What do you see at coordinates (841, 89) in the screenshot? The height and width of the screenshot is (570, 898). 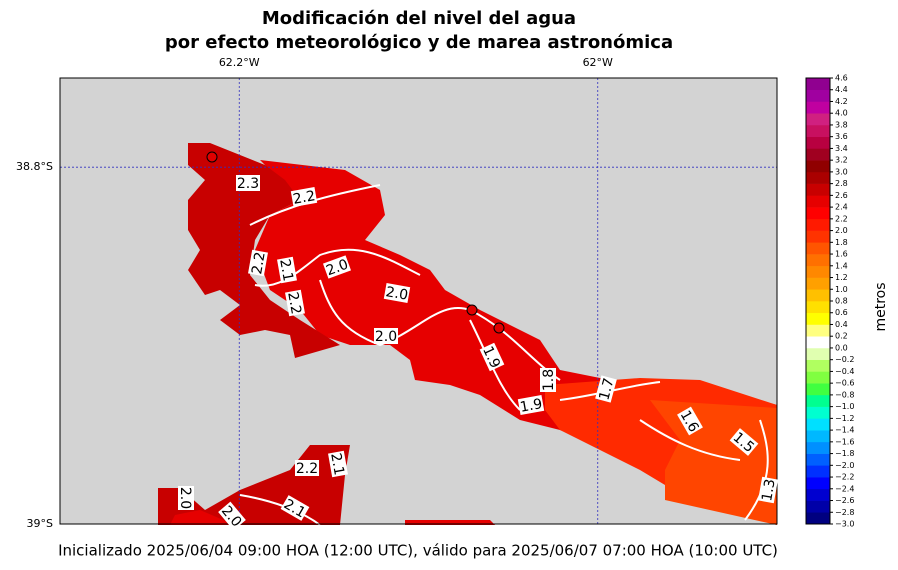 I see `colorbar-tick-label: 4.4` at bounding box center [841, 89].